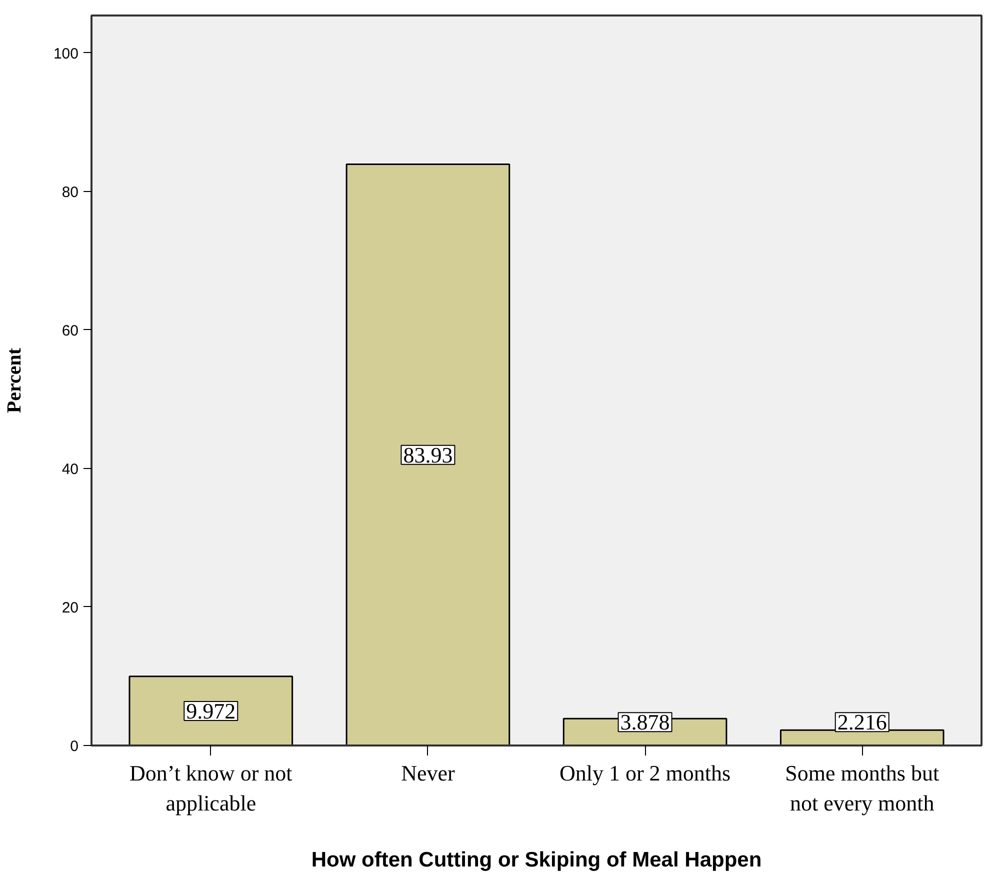  What do you see at coordinates (66, 53) in the screenshot?
I see `y-tick-label: 100` at bounding box center [66, 53].